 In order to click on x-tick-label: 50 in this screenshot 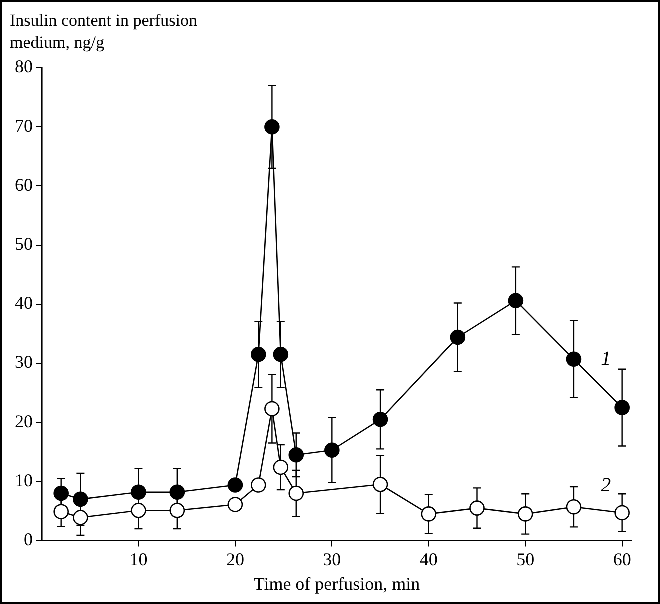, I will do `click(525, 559)`.